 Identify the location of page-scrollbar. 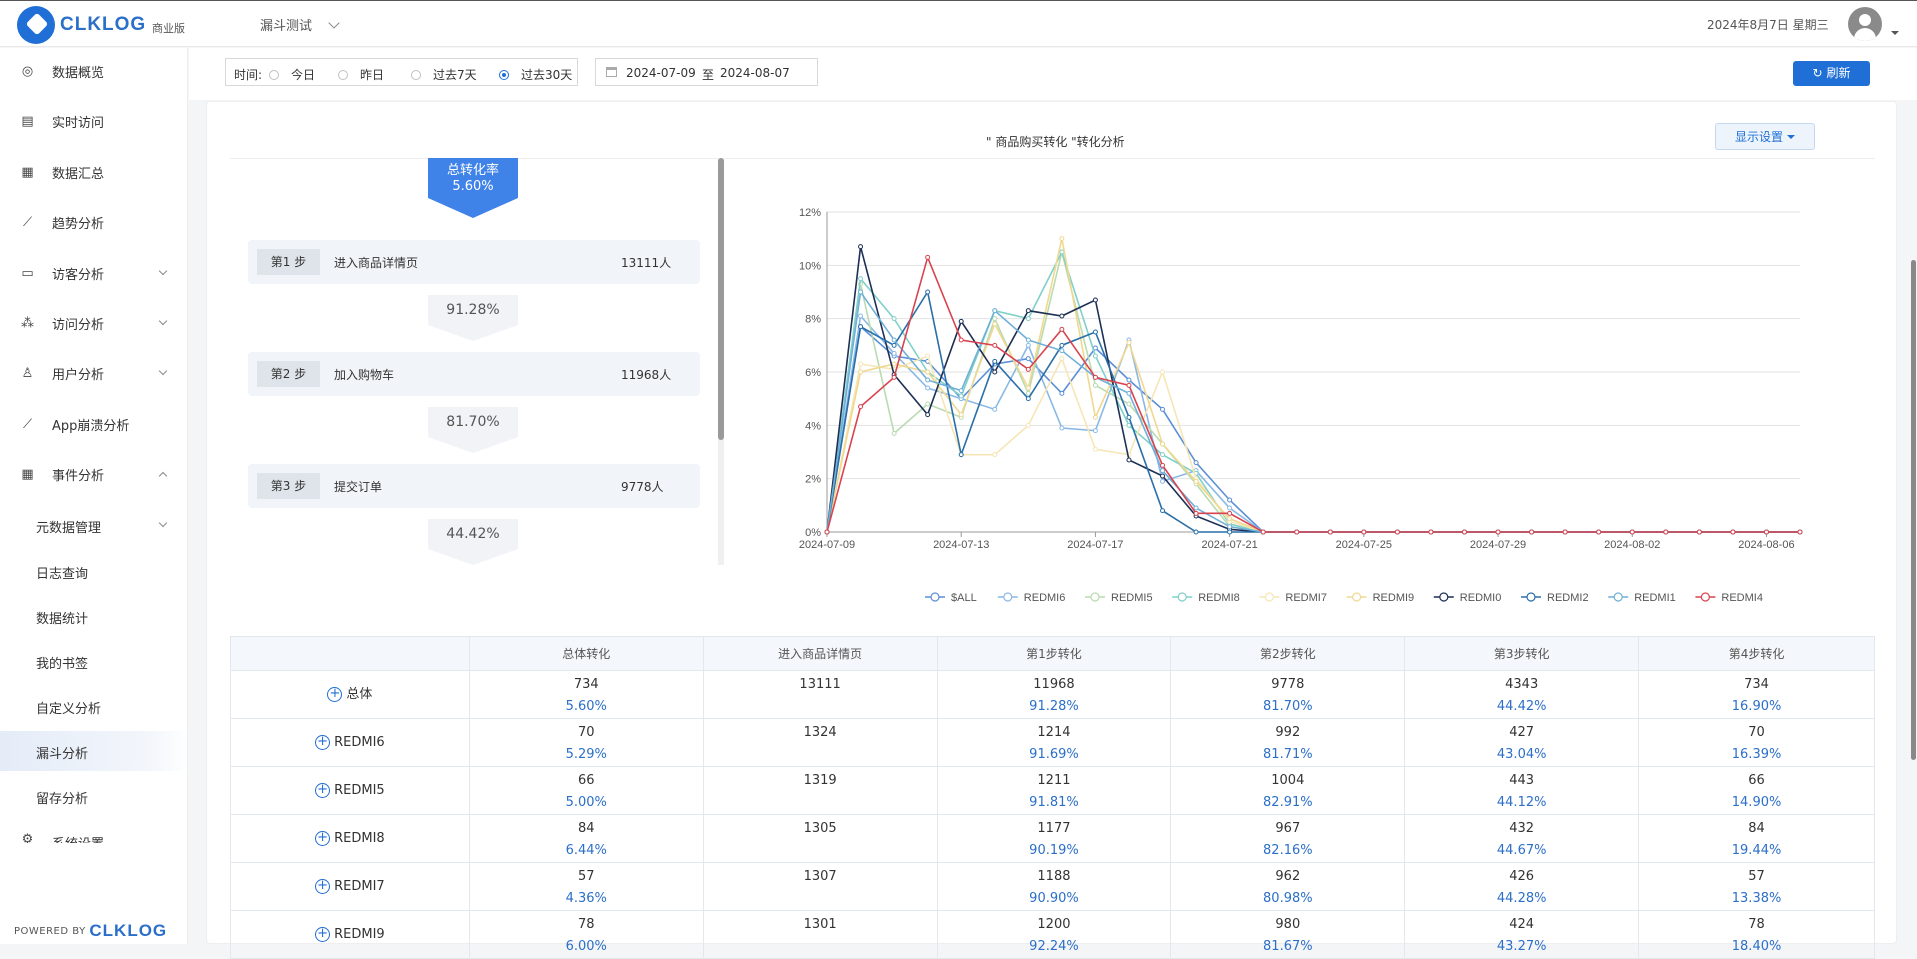
(1913, 510).